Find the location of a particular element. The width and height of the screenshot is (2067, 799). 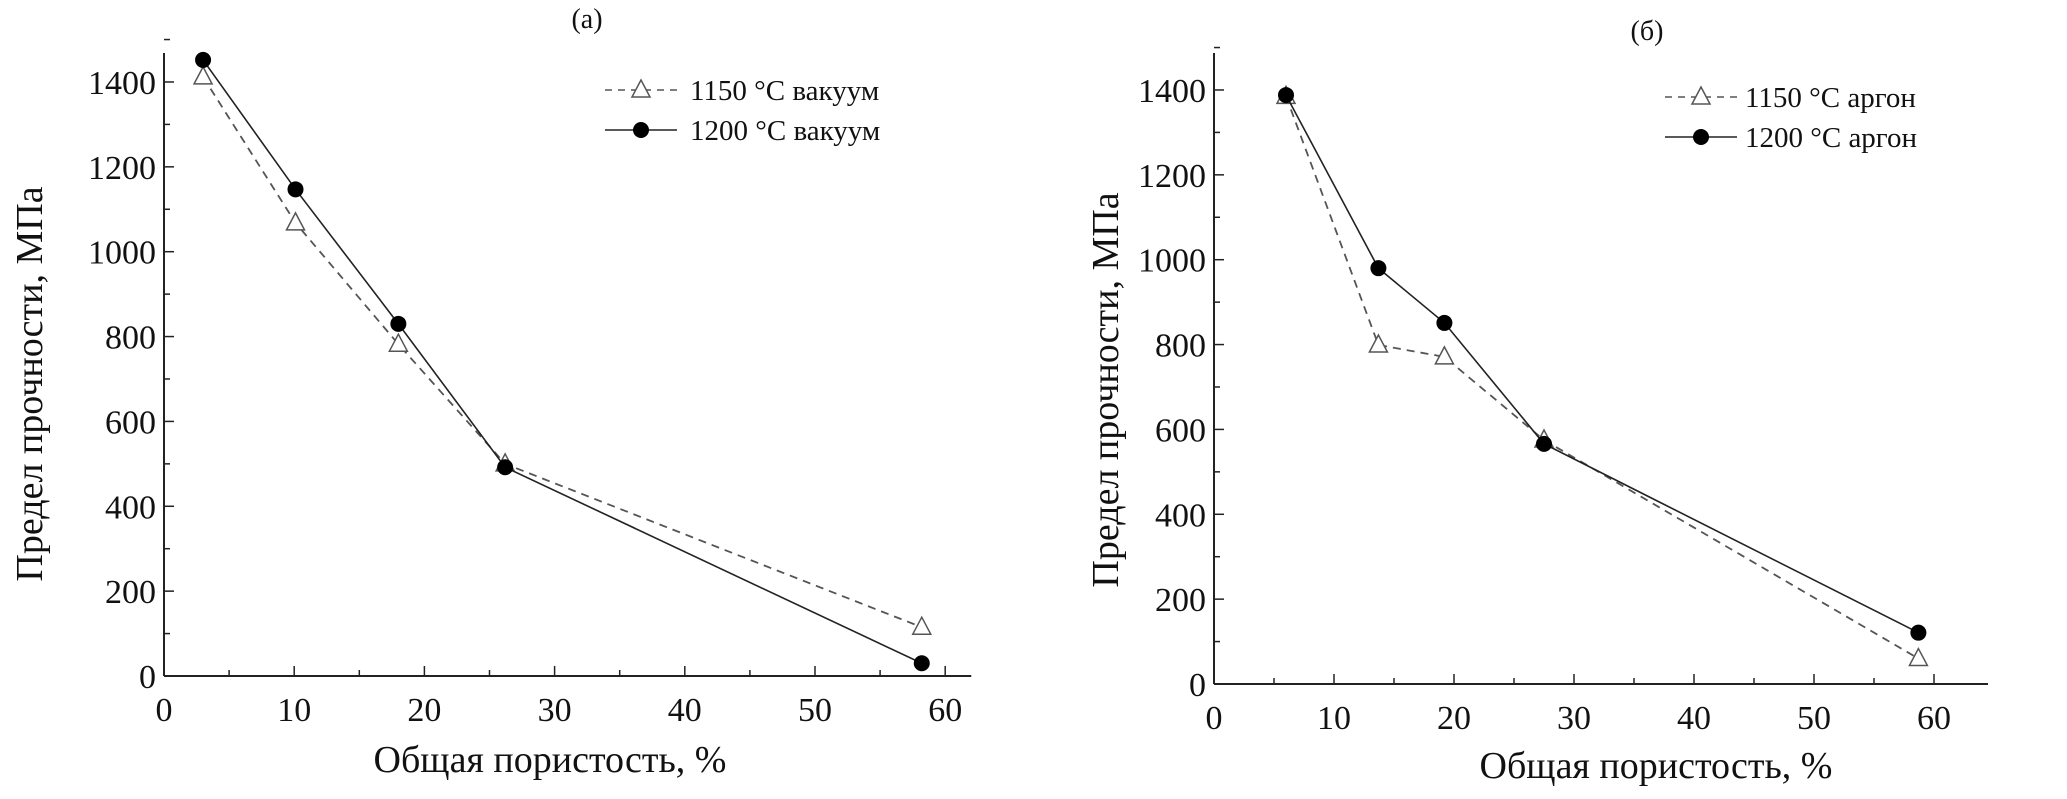

legend-label: 1150 °C вакуум is located at coordinates (784, 91).